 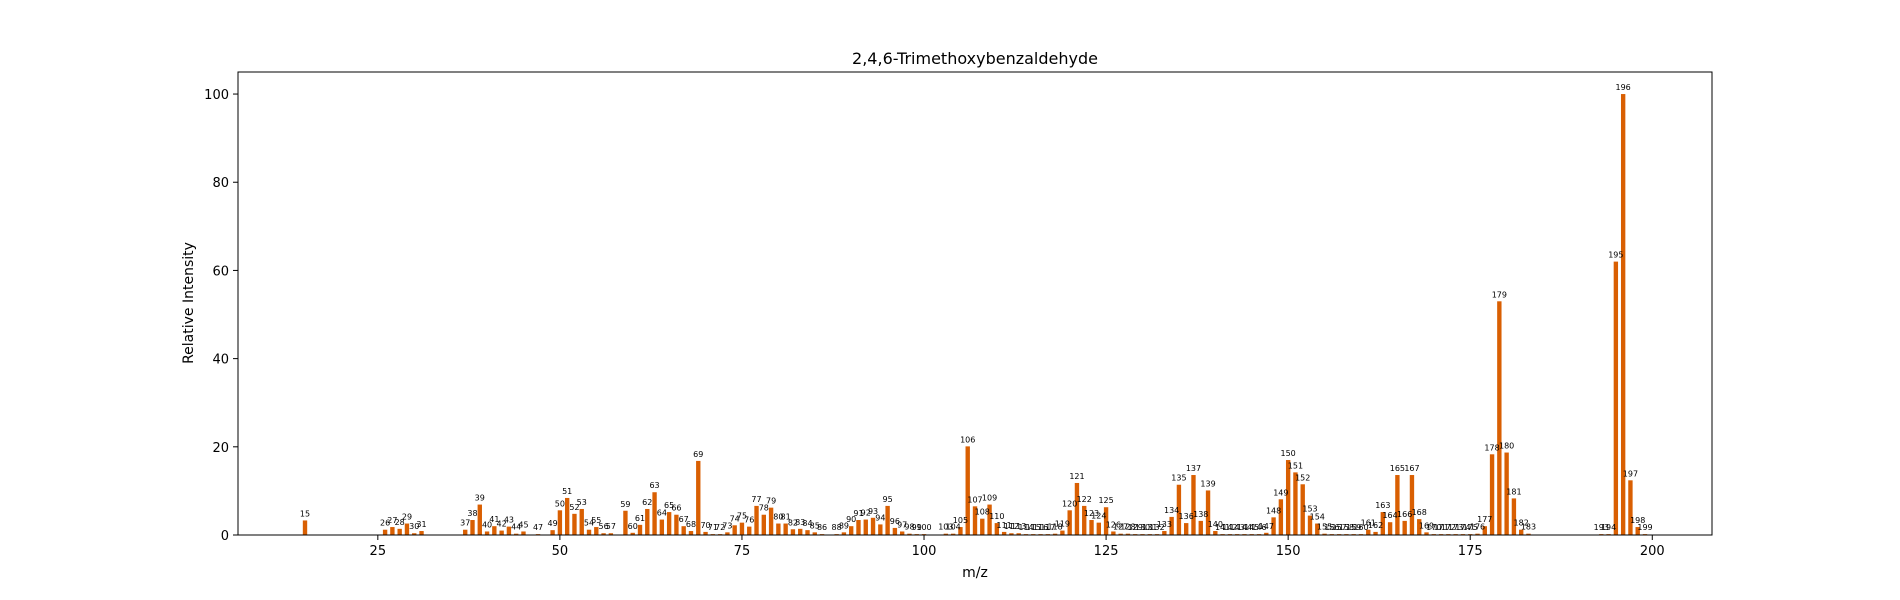 What do you see at coordinates (1207, 483) in the screenshot?
I see `bar-label-mz-139: 139` at bounding box center [1207, 483].